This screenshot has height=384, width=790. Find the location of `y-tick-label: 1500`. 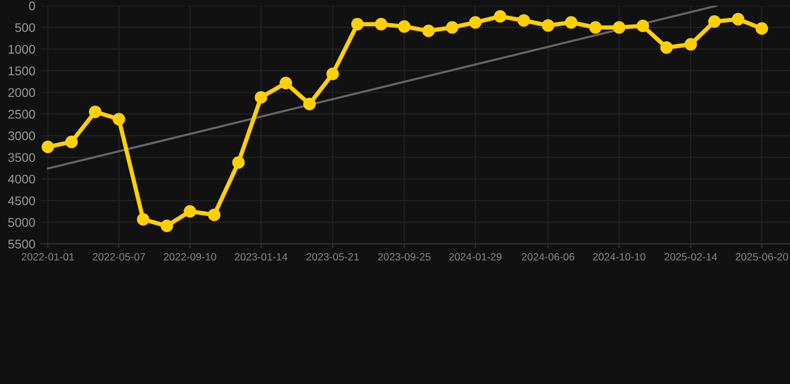

y-tick-label: 1500 is located at coordinates (22, 71).